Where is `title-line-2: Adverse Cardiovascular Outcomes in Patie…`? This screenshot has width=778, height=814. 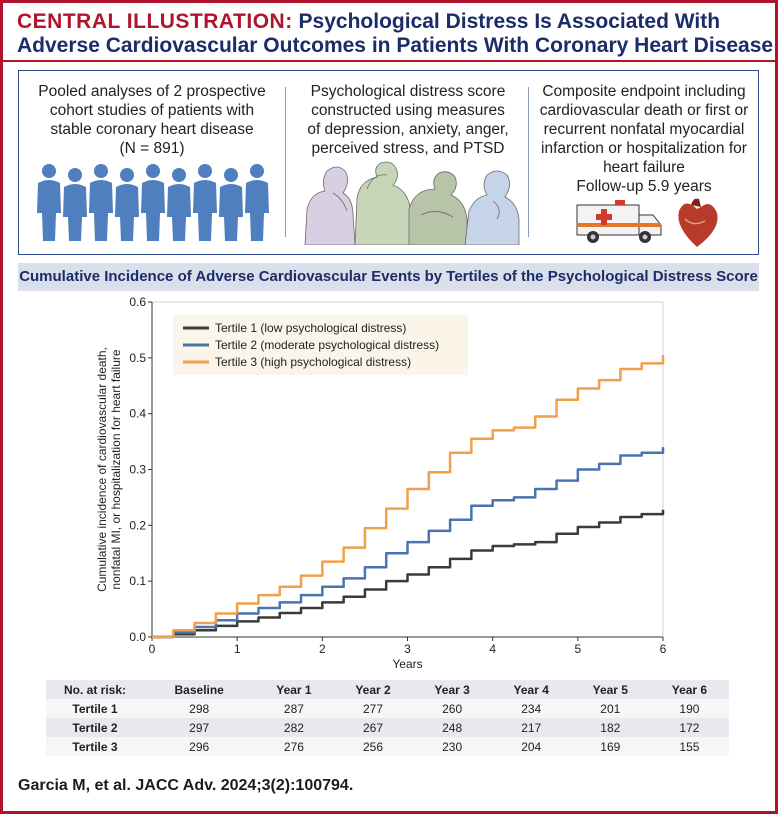 title-line-2: Adverse Cardiovascular Outcomes in Patie… is located at coordinates (395, 45).